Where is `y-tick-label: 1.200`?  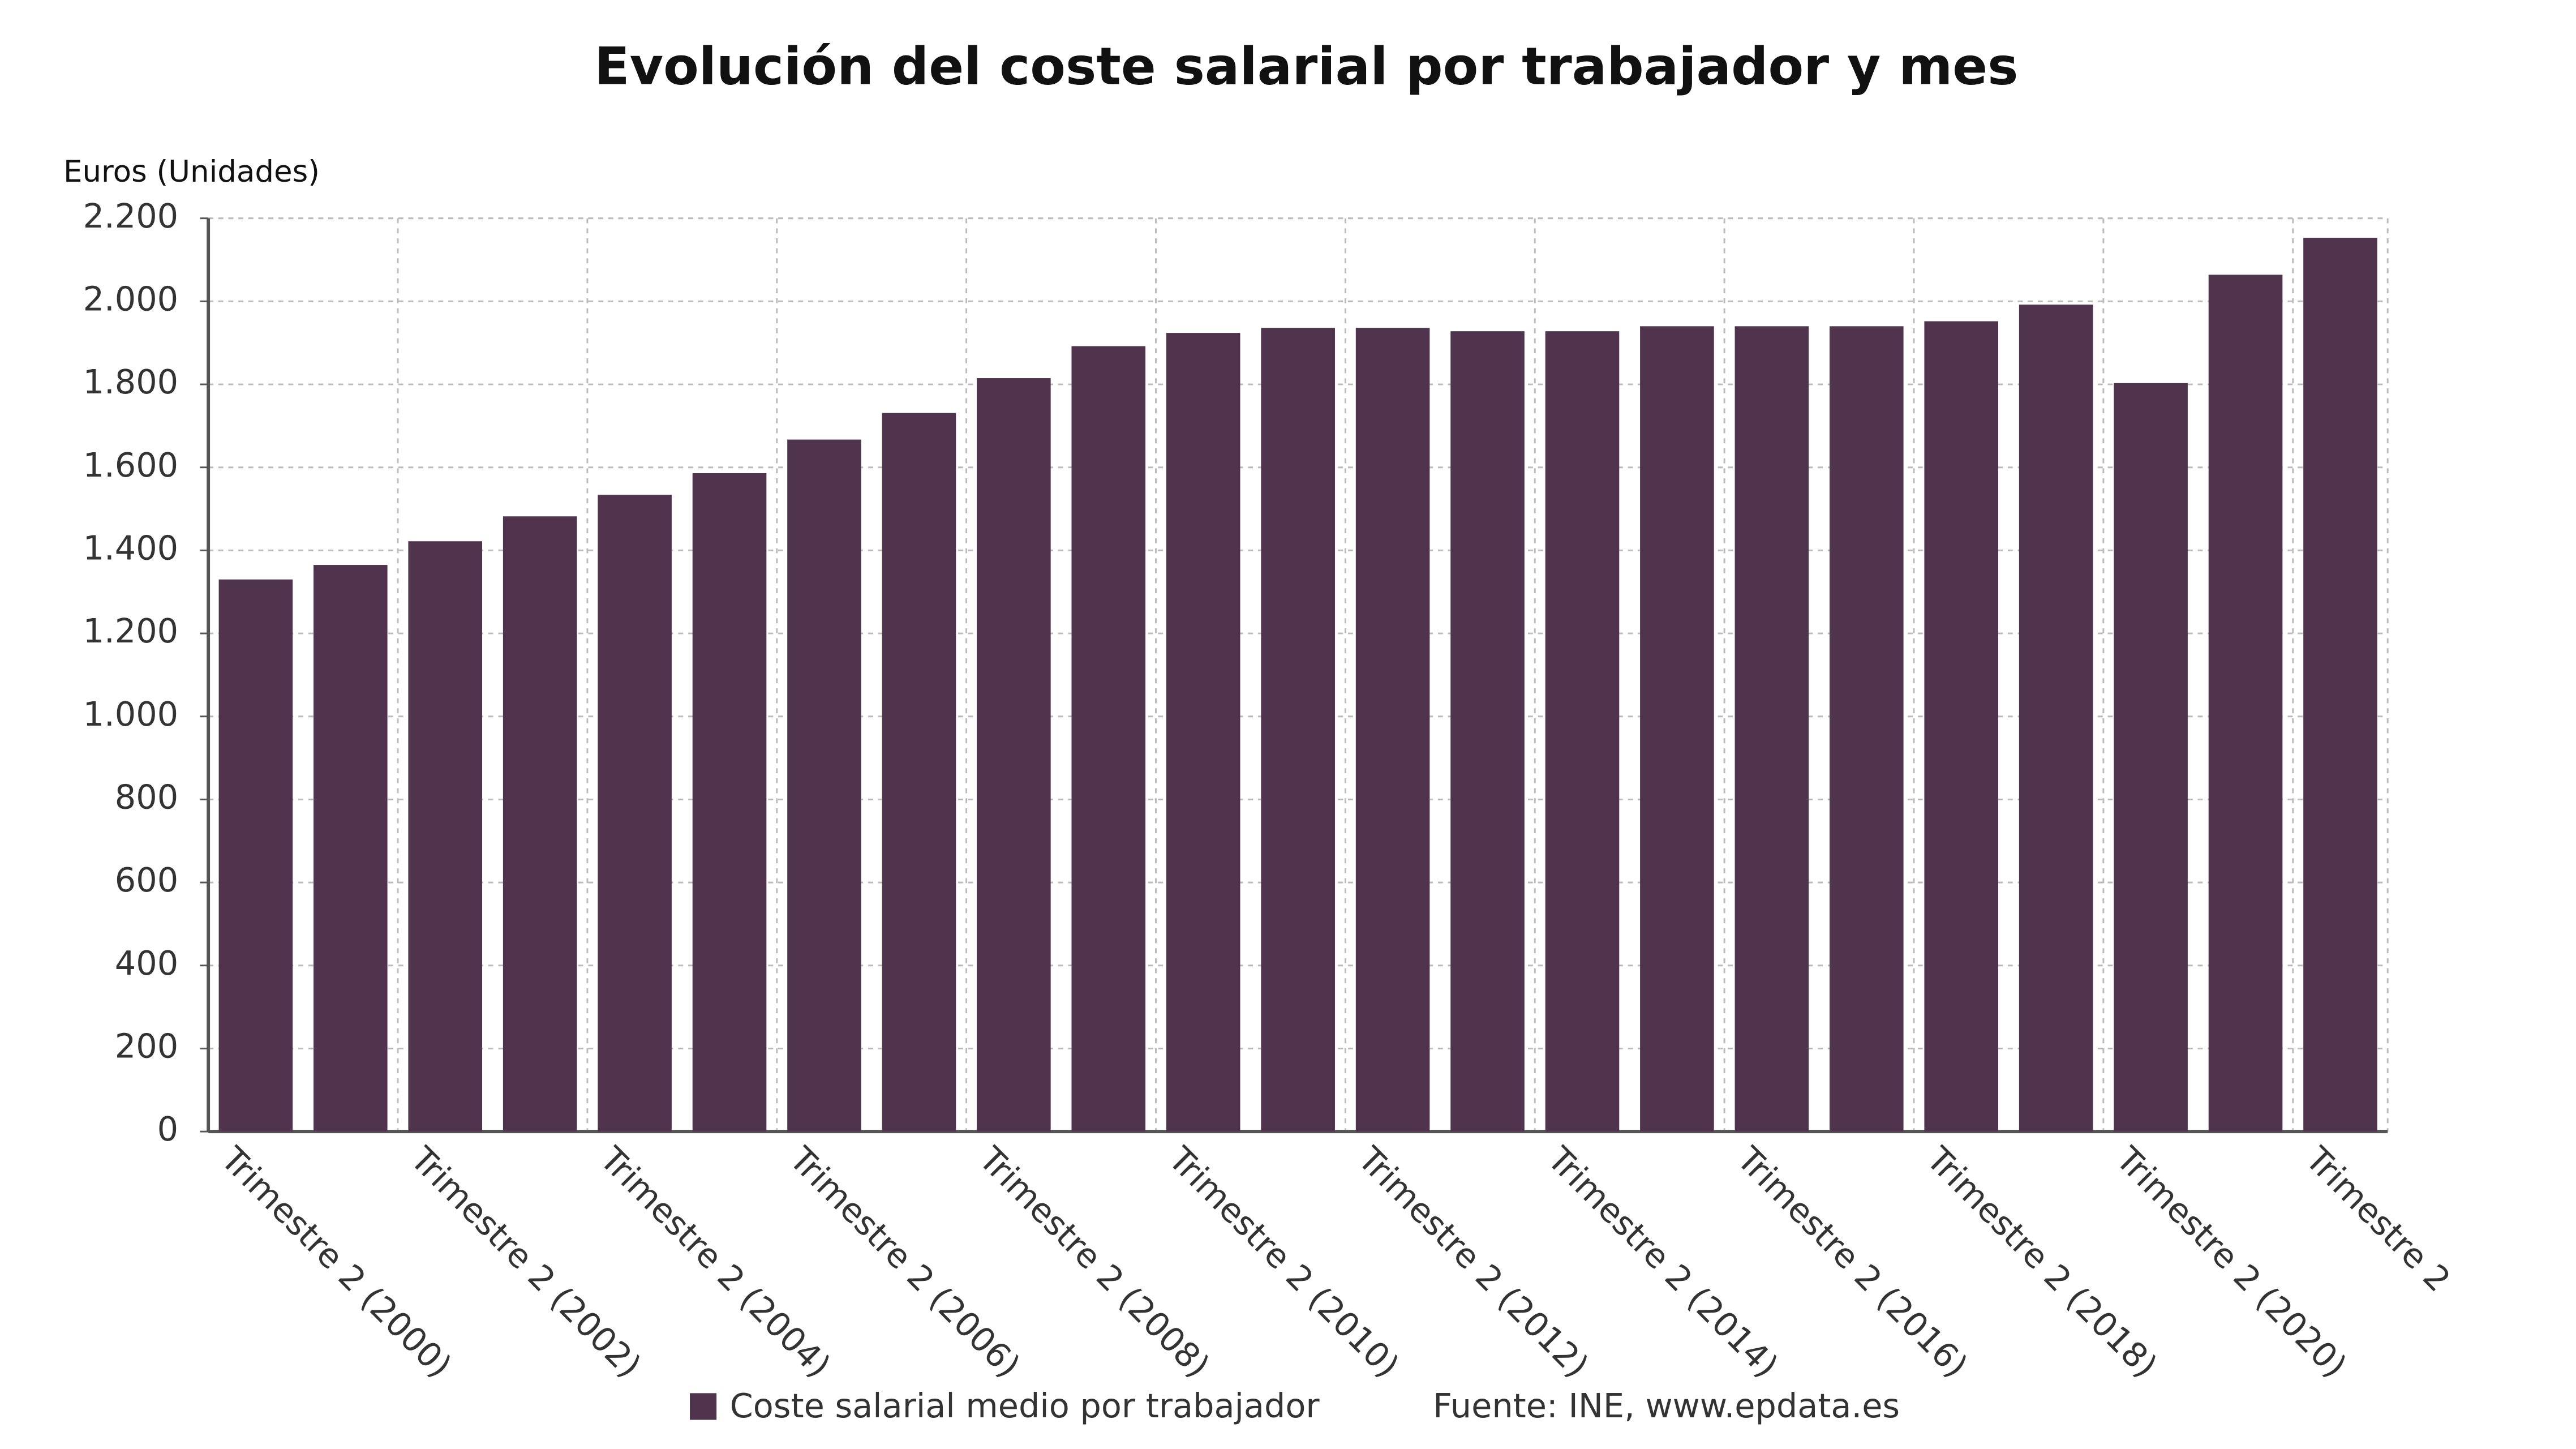
y-tick-label: 1.200 is located at coordinates (131, 630).